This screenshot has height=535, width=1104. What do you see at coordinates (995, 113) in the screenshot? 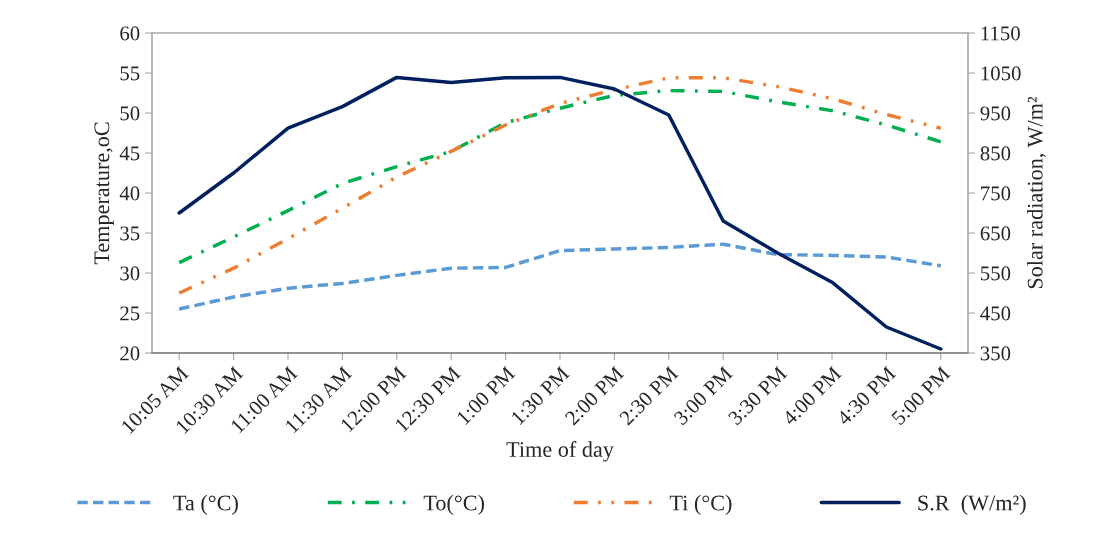
I see `y2-tick-label: 950` at bounding box center [995, 113].